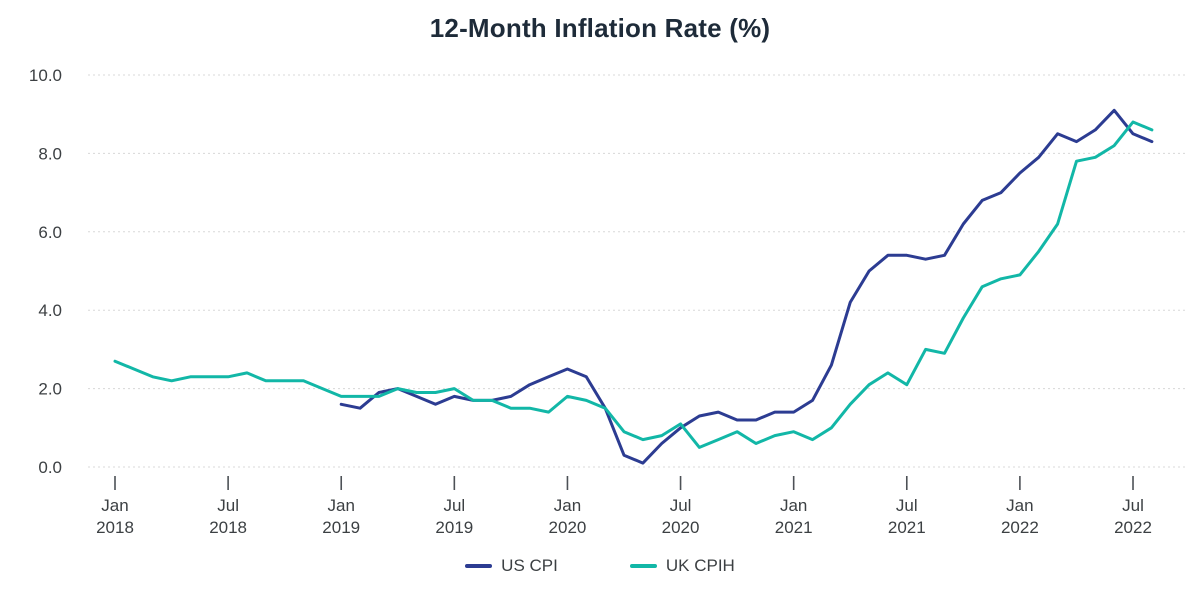 The width and height of the screenshot is (1200, 600). I want to click on legend-swatch-uk-cpih, so click(643, 566).